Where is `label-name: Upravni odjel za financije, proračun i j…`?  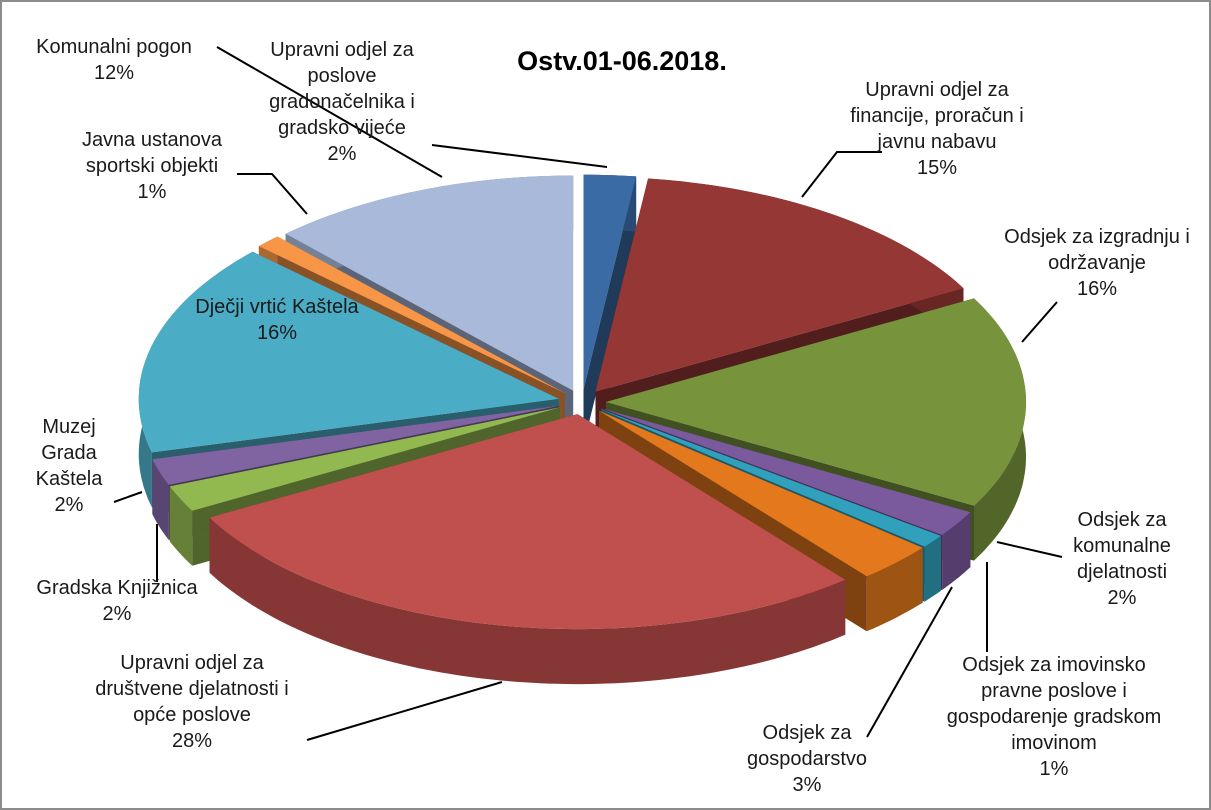 label-name: Upravni odjel za financije, proračun i j… is located at coordinates (937, 116).